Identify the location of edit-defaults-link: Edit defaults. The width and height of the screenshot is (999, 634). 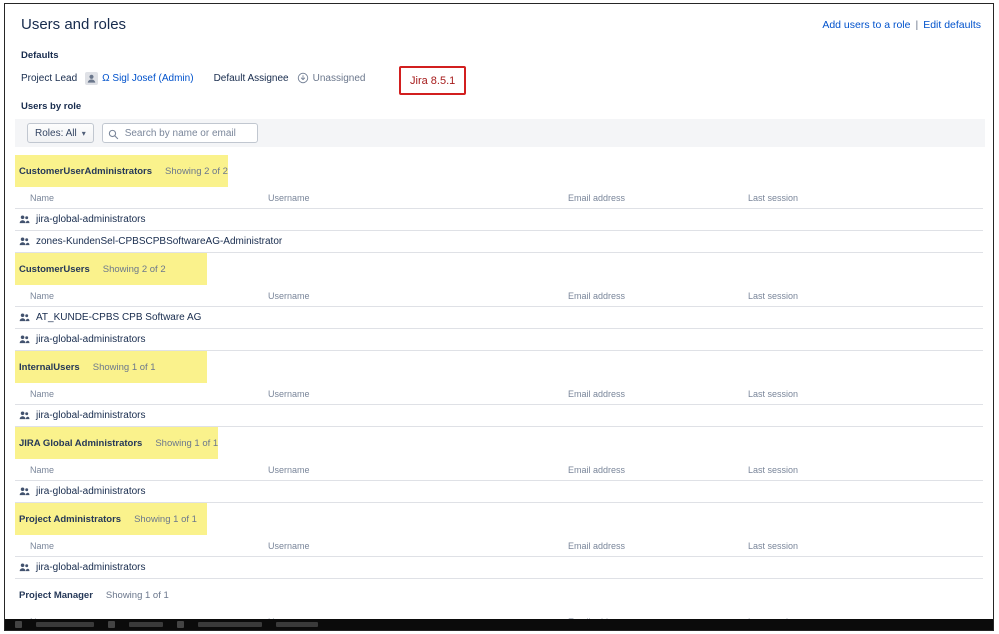
(952, 25).